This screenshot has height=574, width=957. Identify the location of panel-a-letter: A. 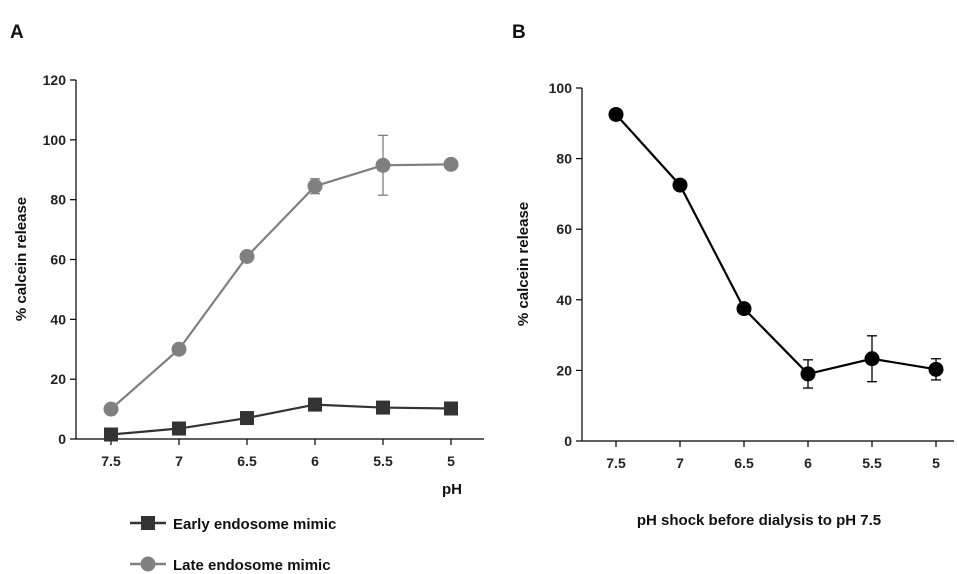
(17, 32).